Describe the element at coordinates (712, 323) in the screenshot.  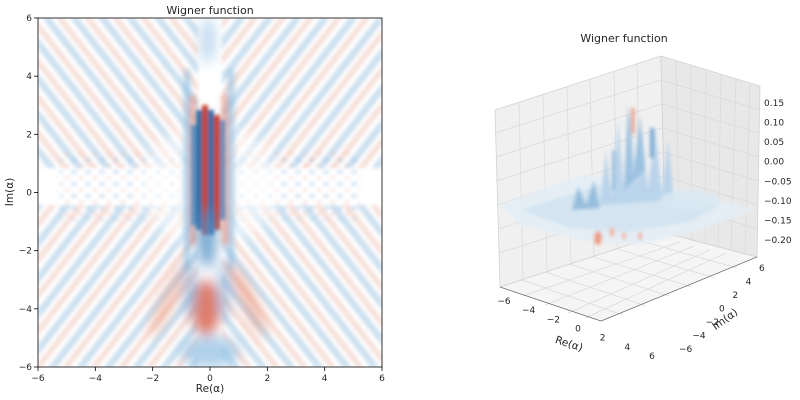
I see `surface-y-tick-label: −2` at that location.